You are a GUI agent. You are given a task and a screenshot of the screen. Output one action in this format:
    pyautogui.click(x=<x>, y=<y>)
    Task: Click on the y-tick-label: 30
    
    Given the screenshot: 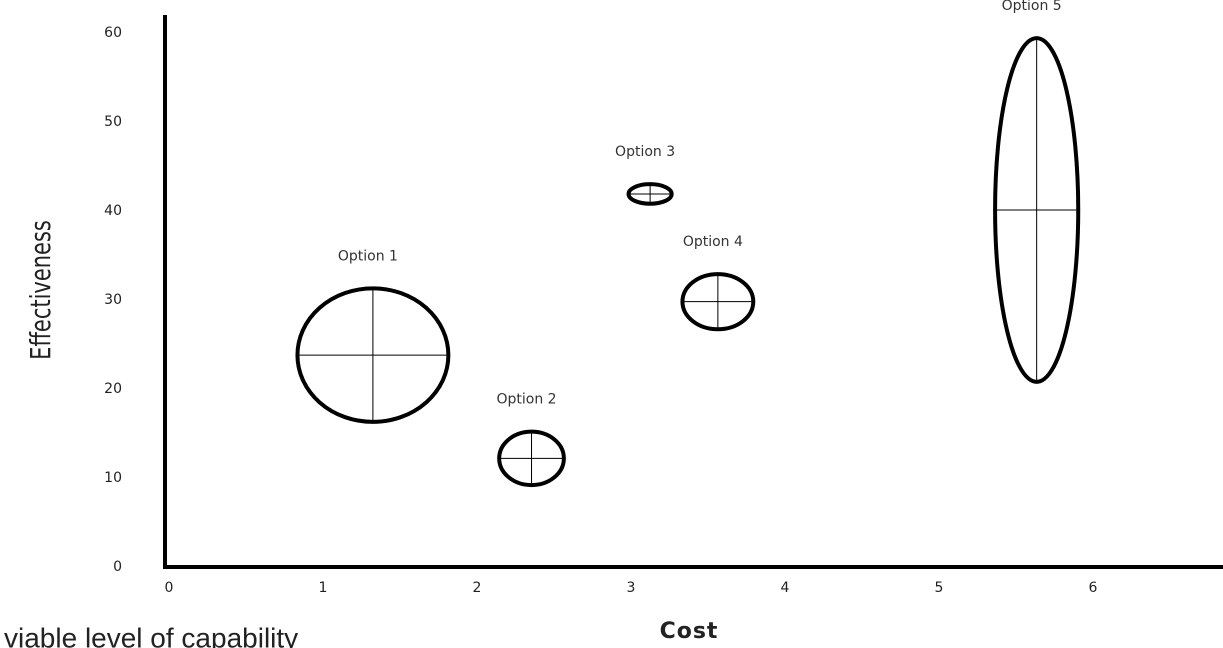 What is the action you would take?
    pyautogui.click(x=113, y=300)
    